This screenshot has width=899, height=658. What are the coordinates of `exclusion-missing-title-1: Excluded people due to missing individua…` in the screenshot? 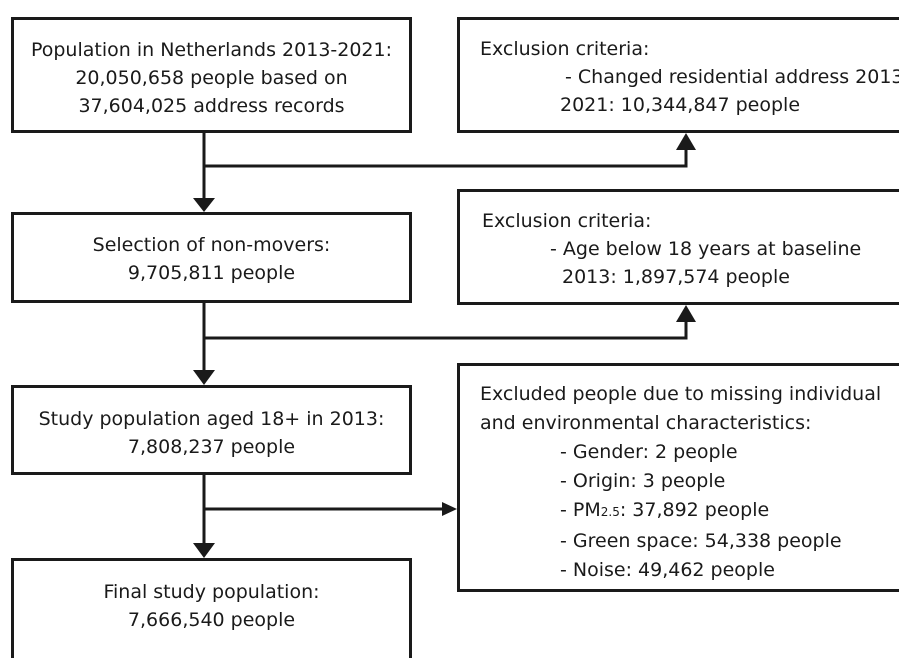 It's located at (681, 394).